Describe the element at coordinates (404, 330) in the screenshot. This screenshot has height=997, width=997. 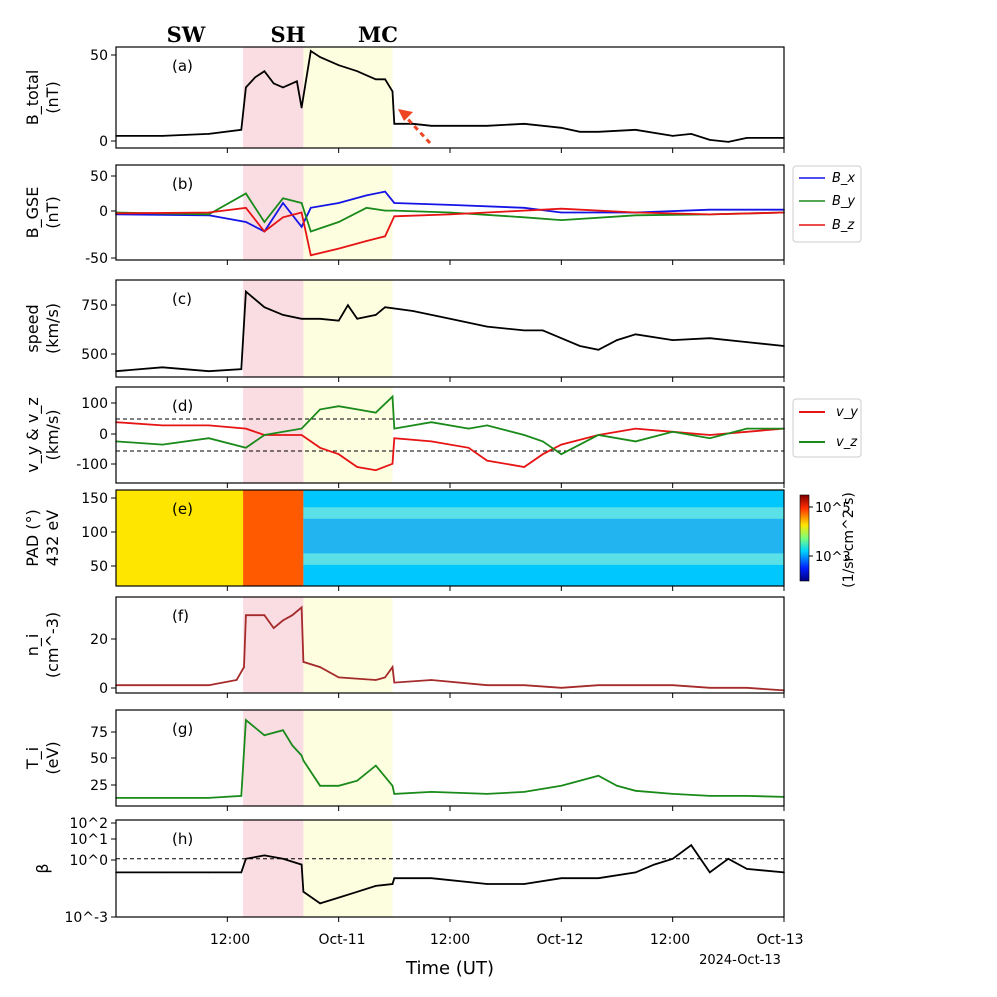
I see `panel-3: 750 500 (c) speed (km/s)` at that location.